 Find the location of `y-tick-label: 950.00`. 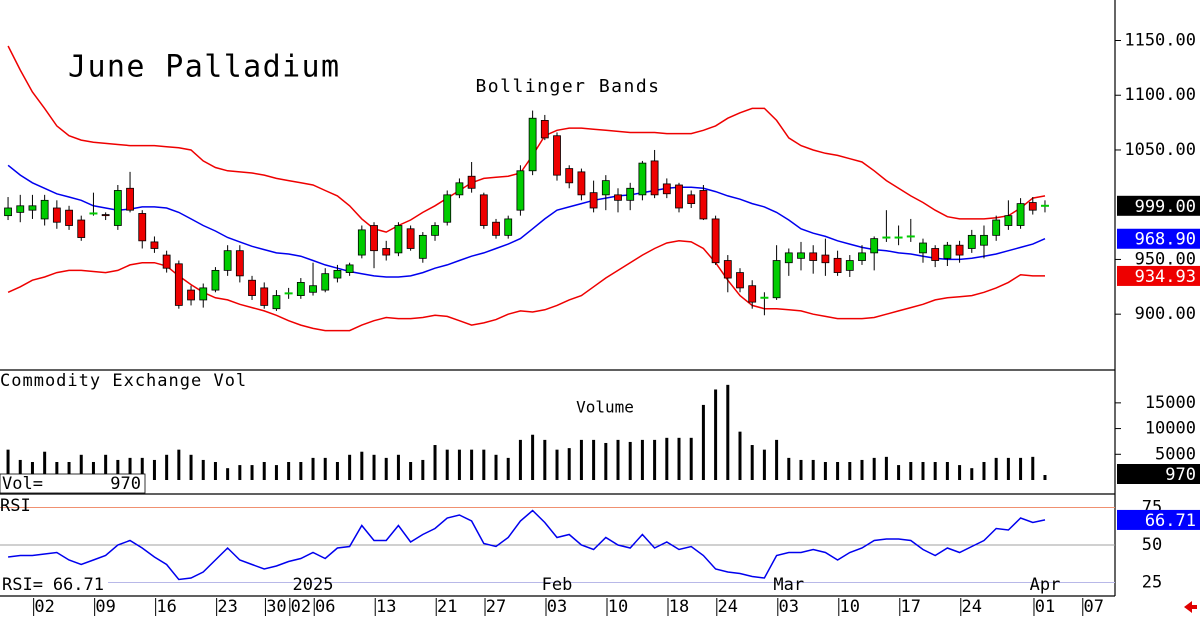

y-tick-label: 950.00 is located at coordinates (1165, 259).